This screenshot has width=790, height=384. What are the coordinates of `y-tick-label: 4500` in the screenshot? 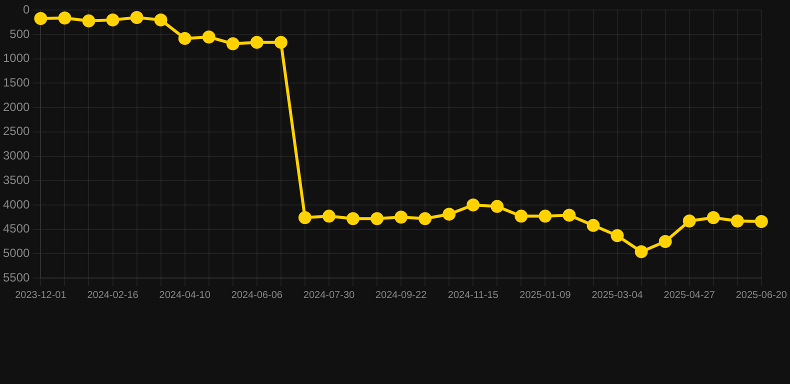 It's located at (16, 229).